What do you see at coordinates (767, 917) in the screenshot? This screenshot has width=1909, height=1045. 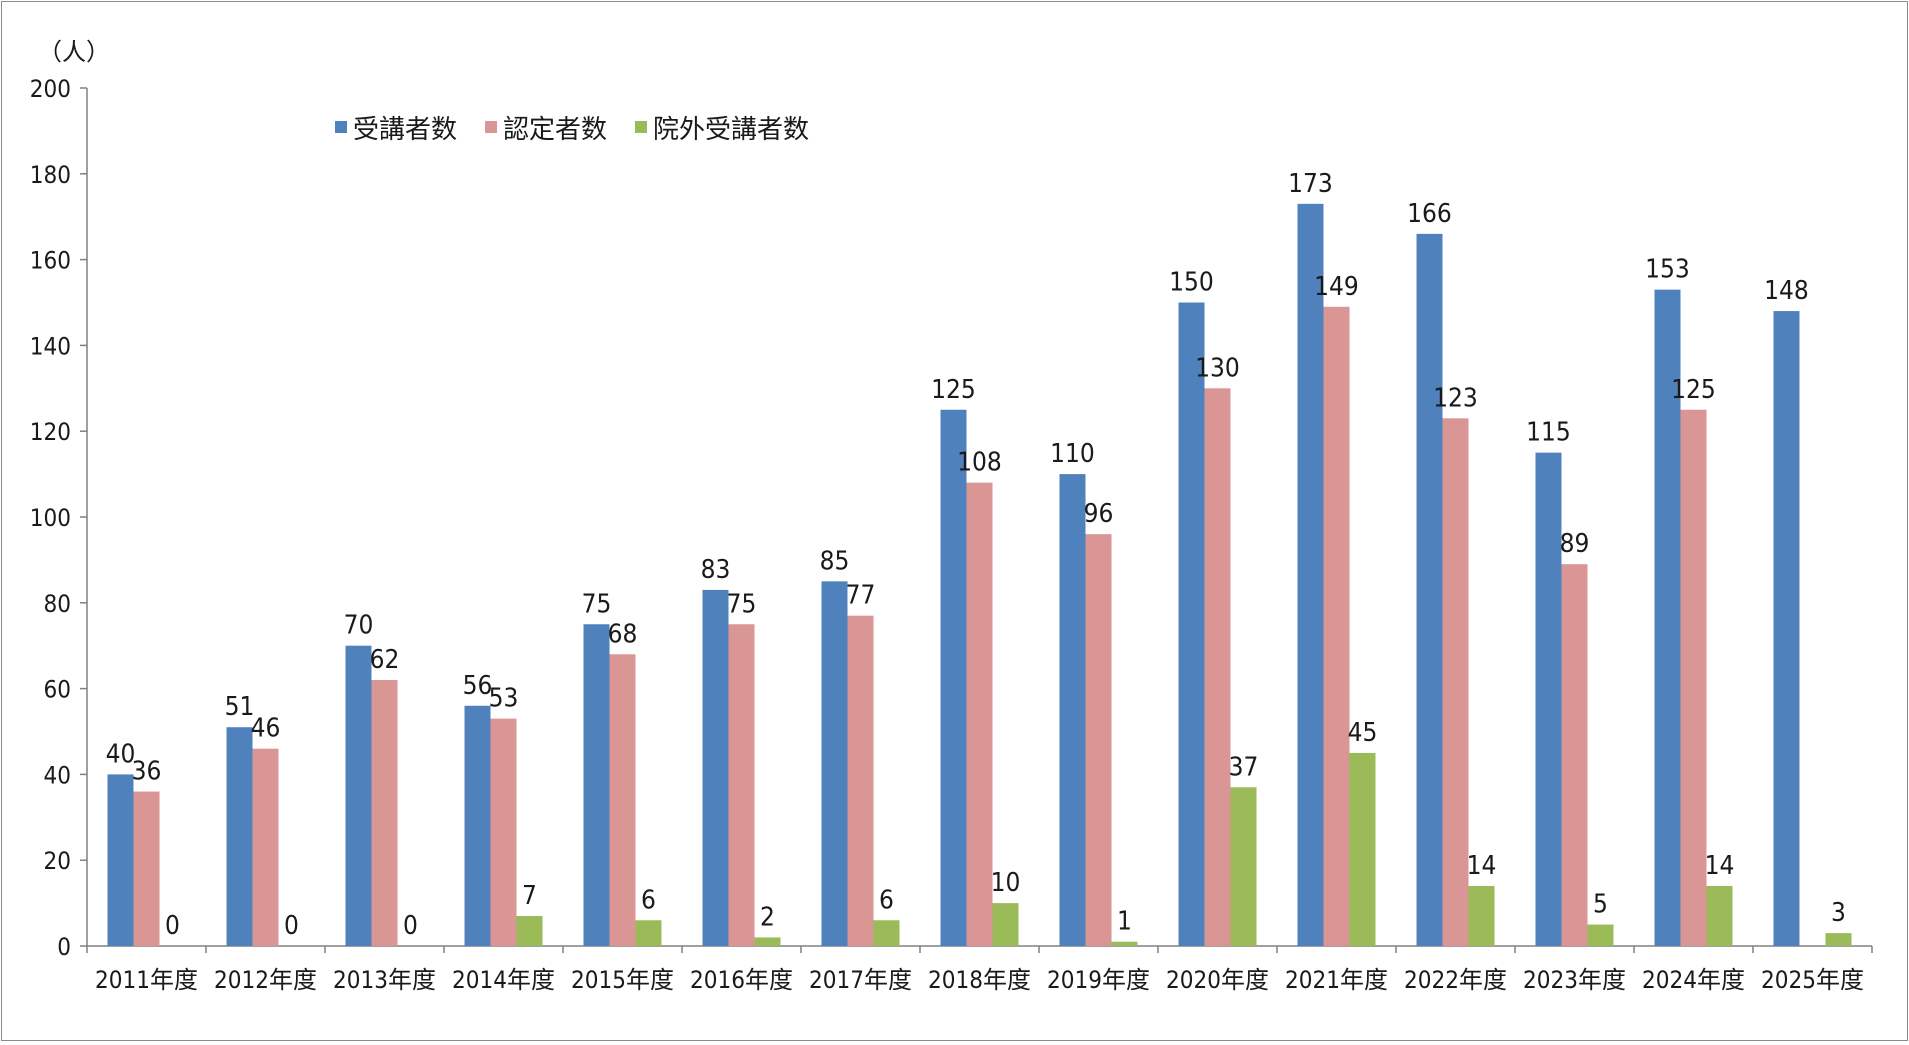 I see `data-label: 2` at bounding box center [767, 917].